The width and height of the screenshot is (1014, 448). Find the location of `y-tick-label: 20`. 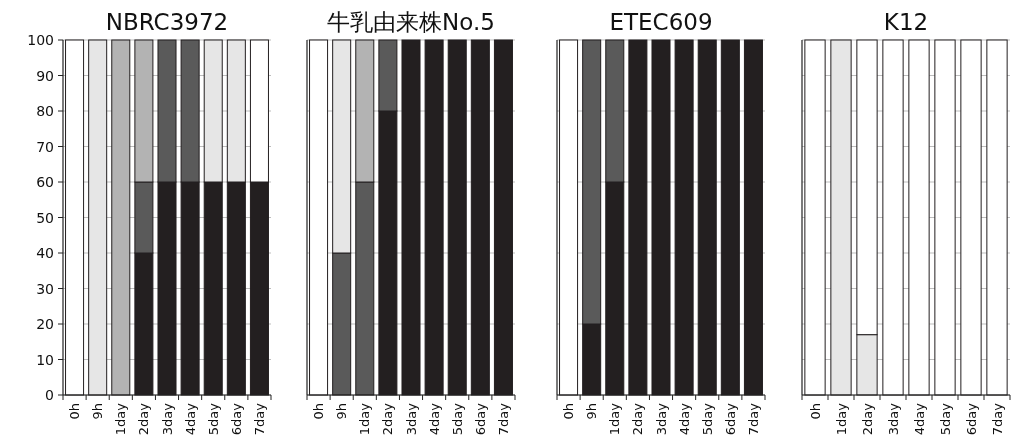

y-tick-label: 20 is located at coordinates (45, 324).